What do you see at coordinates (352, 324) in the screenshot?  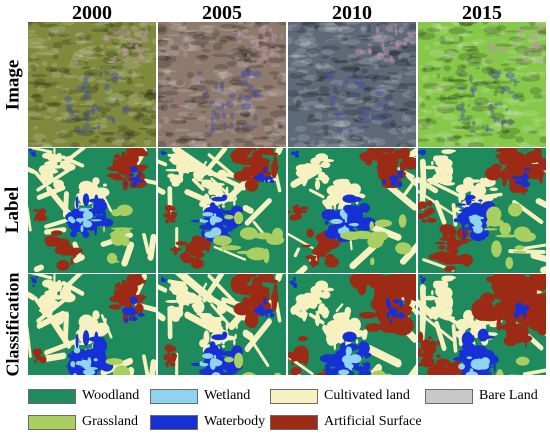 I see `classification-map-2010` at bounding box center [352, 324].